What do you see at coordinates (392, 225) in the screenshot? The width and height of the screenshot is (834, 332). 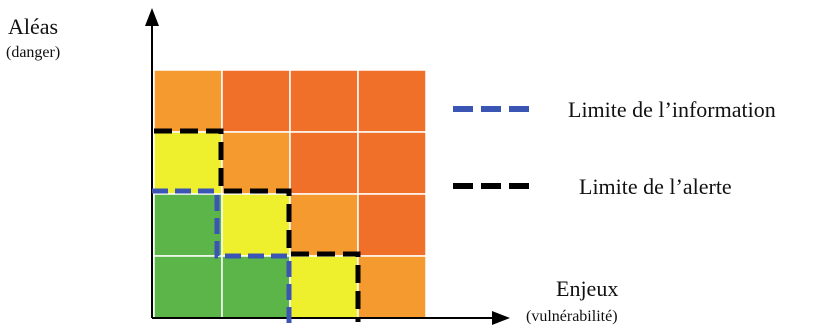 I see `matrix-cell-r3-c4` at bounding box center [392, 225].